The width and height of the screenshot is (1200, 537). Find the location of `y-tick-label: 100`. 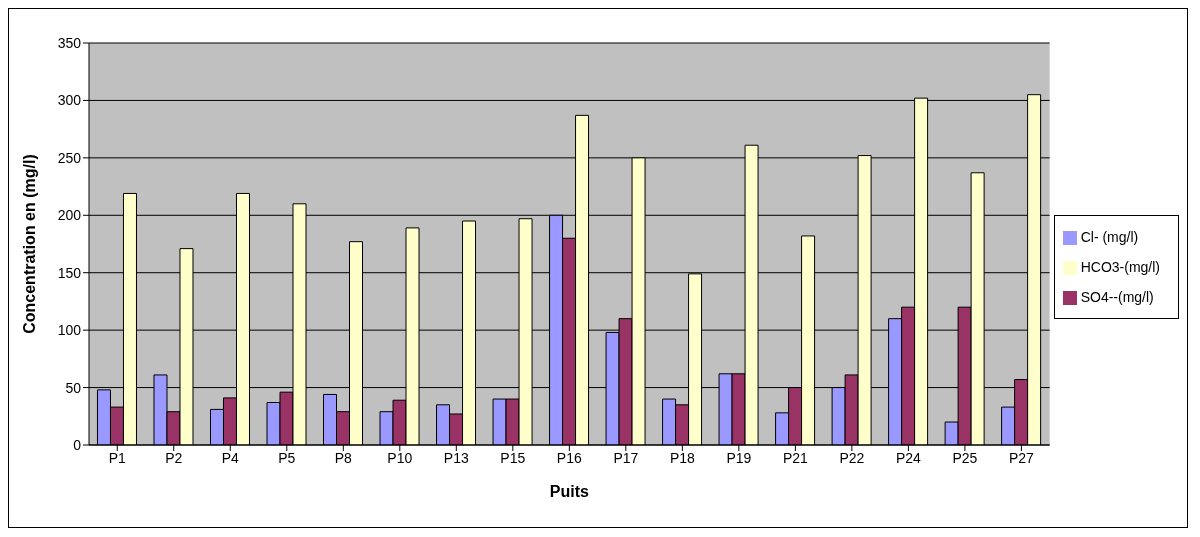

y-tick-label: 100 is located at coordinates (69, 330).